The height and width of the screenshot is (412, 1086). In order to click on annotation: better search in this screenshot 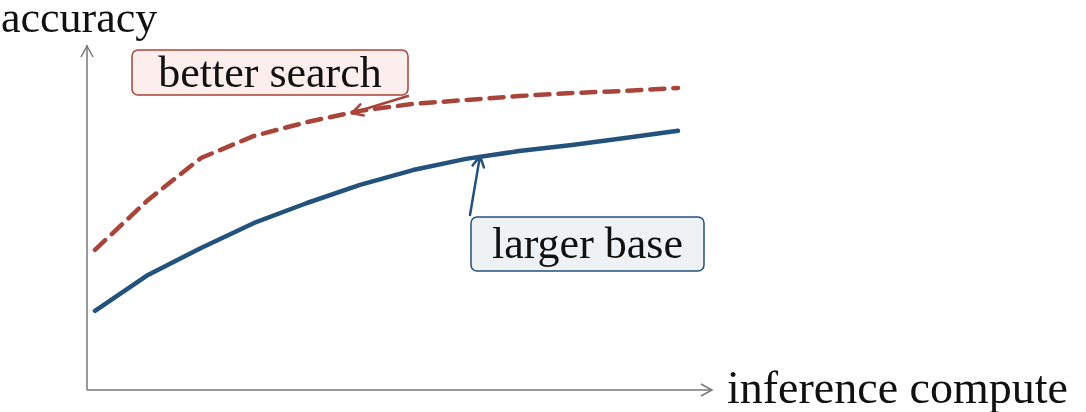, I will do `click(270, 72)`.